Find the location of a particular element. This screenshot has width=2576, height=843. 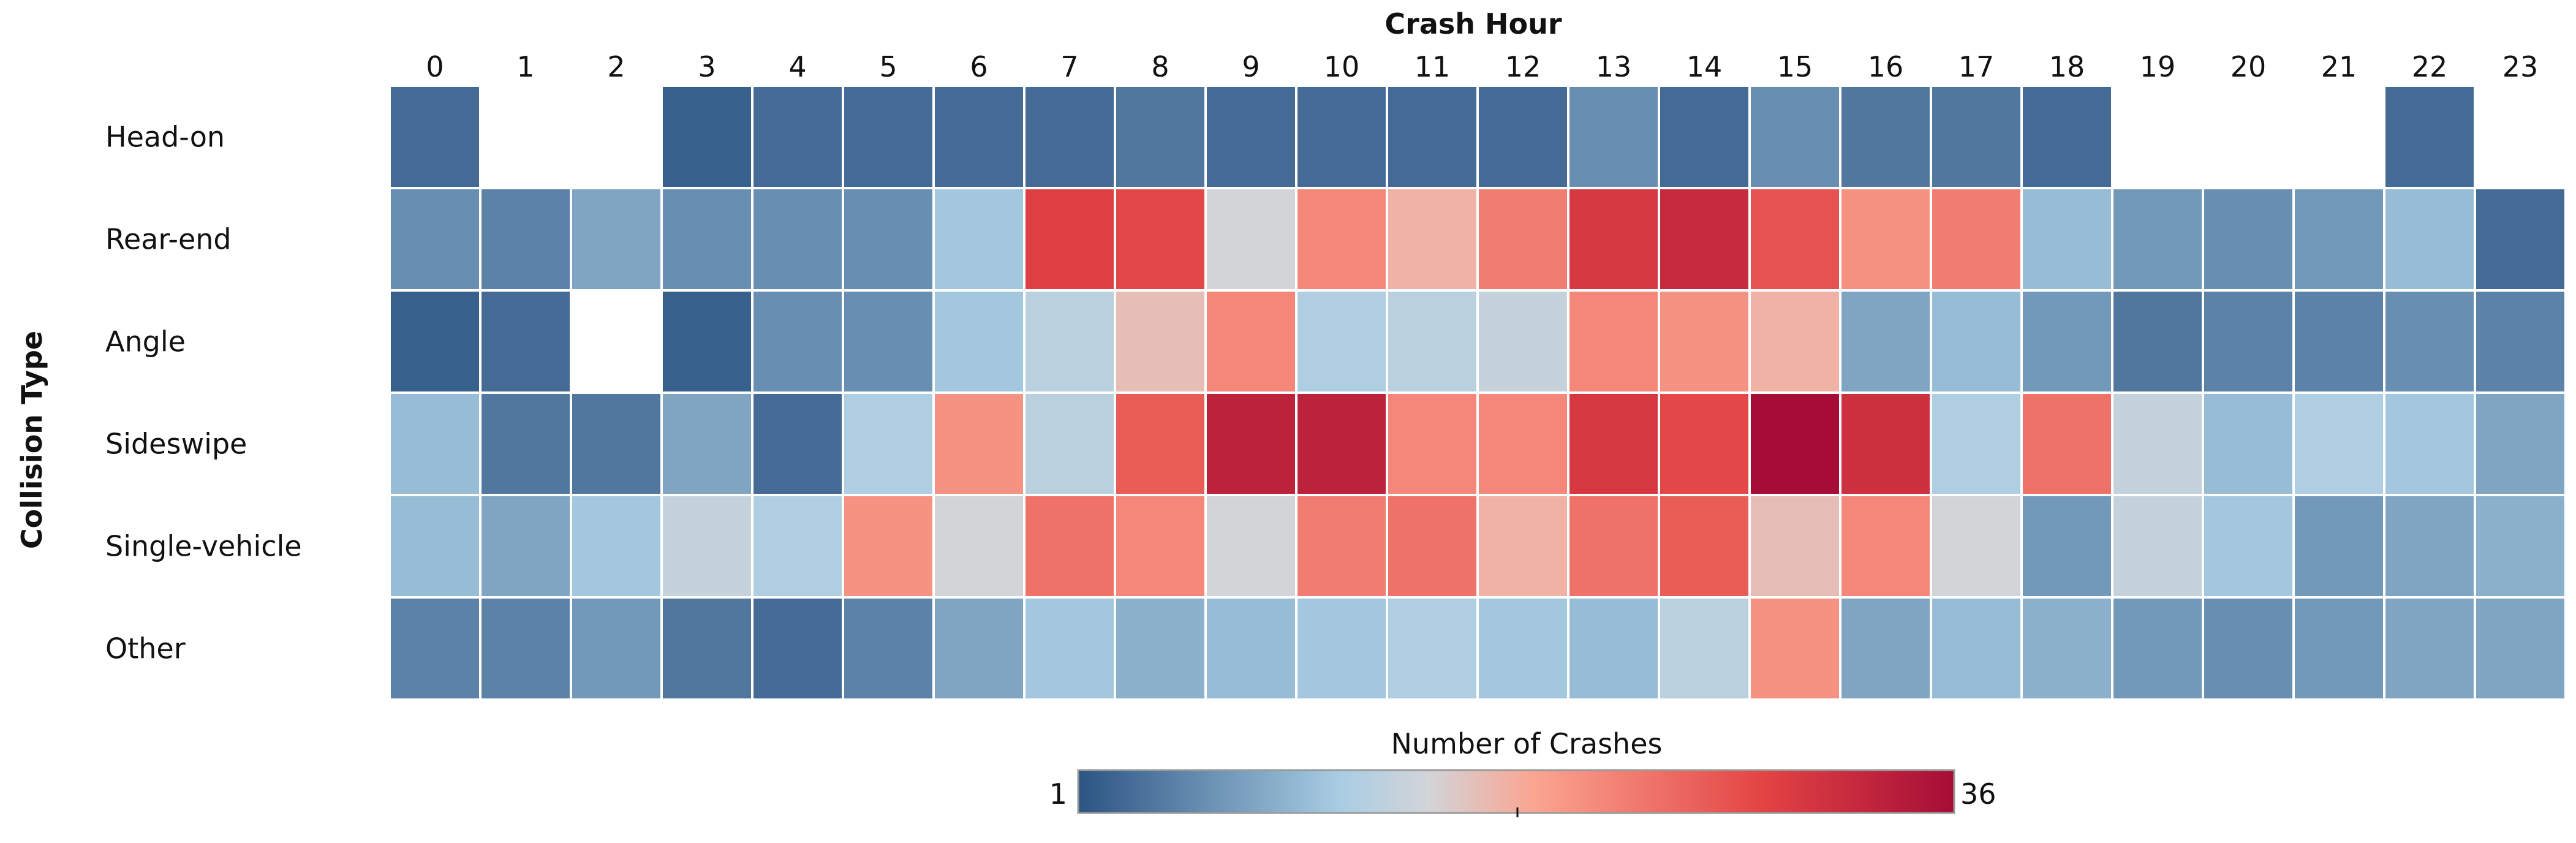

x-tick-label: 0 is located at coordinates (435, 67).